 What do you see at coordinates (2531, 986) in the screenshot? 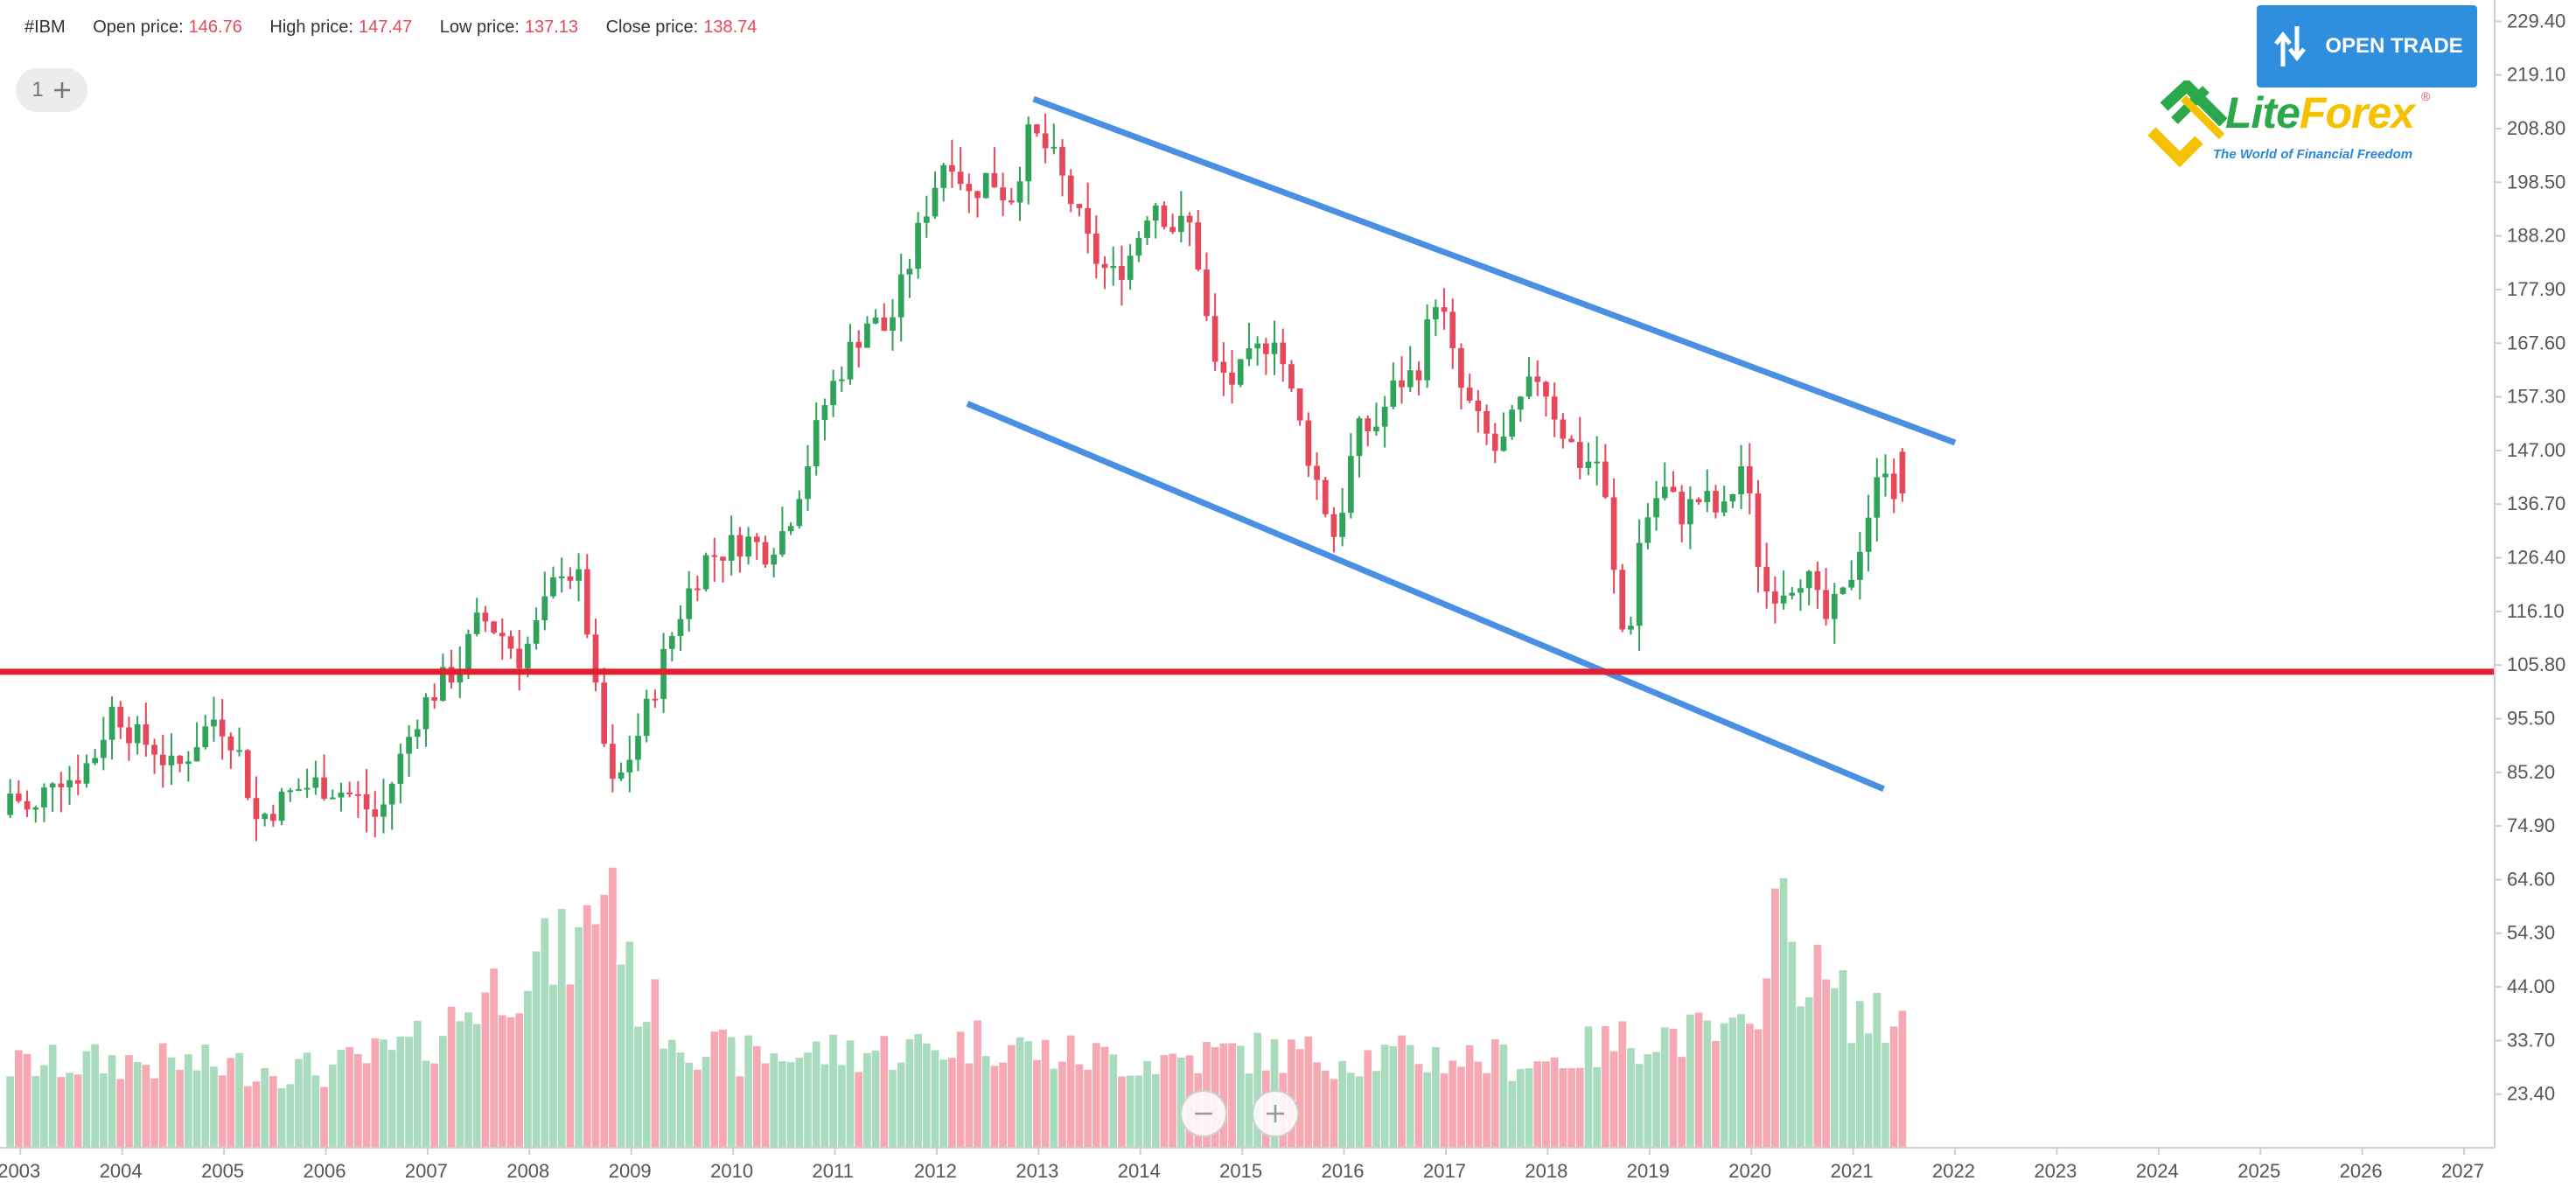
I see `y-tick-label: 44.00` at bounding box center [2531, 986].